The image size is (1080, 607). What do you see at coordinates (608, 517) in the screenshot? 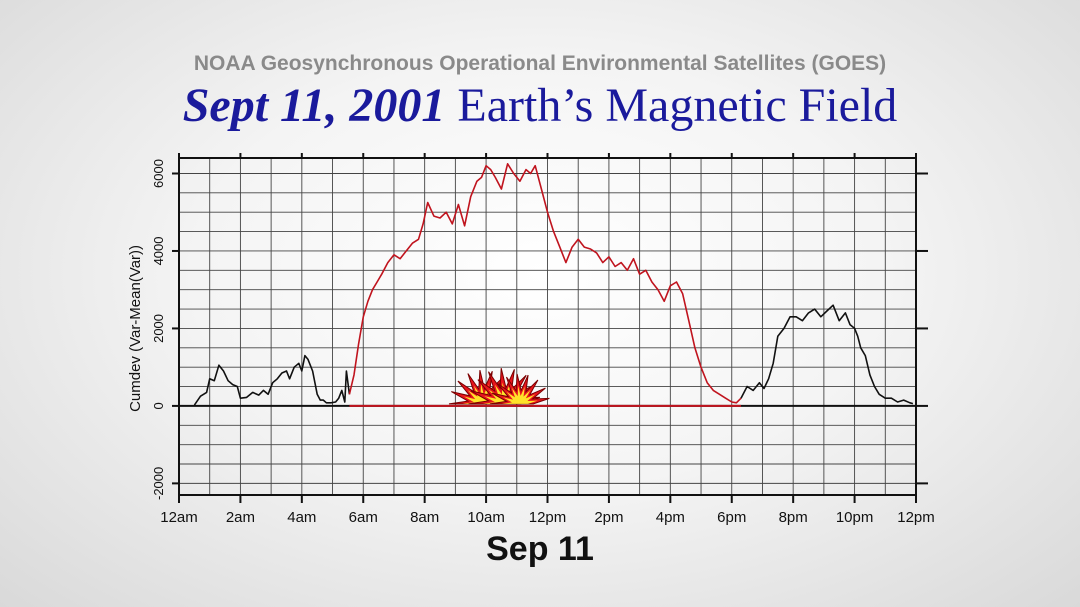
I see `x-tick-label: 2pm` at bounding box center [608, 517].